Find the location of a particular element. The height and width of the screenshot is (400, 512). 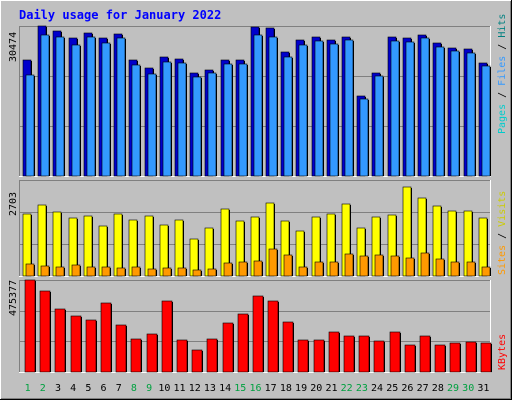

x-tick-label-14: 14 is located at coordinates (225, 388).